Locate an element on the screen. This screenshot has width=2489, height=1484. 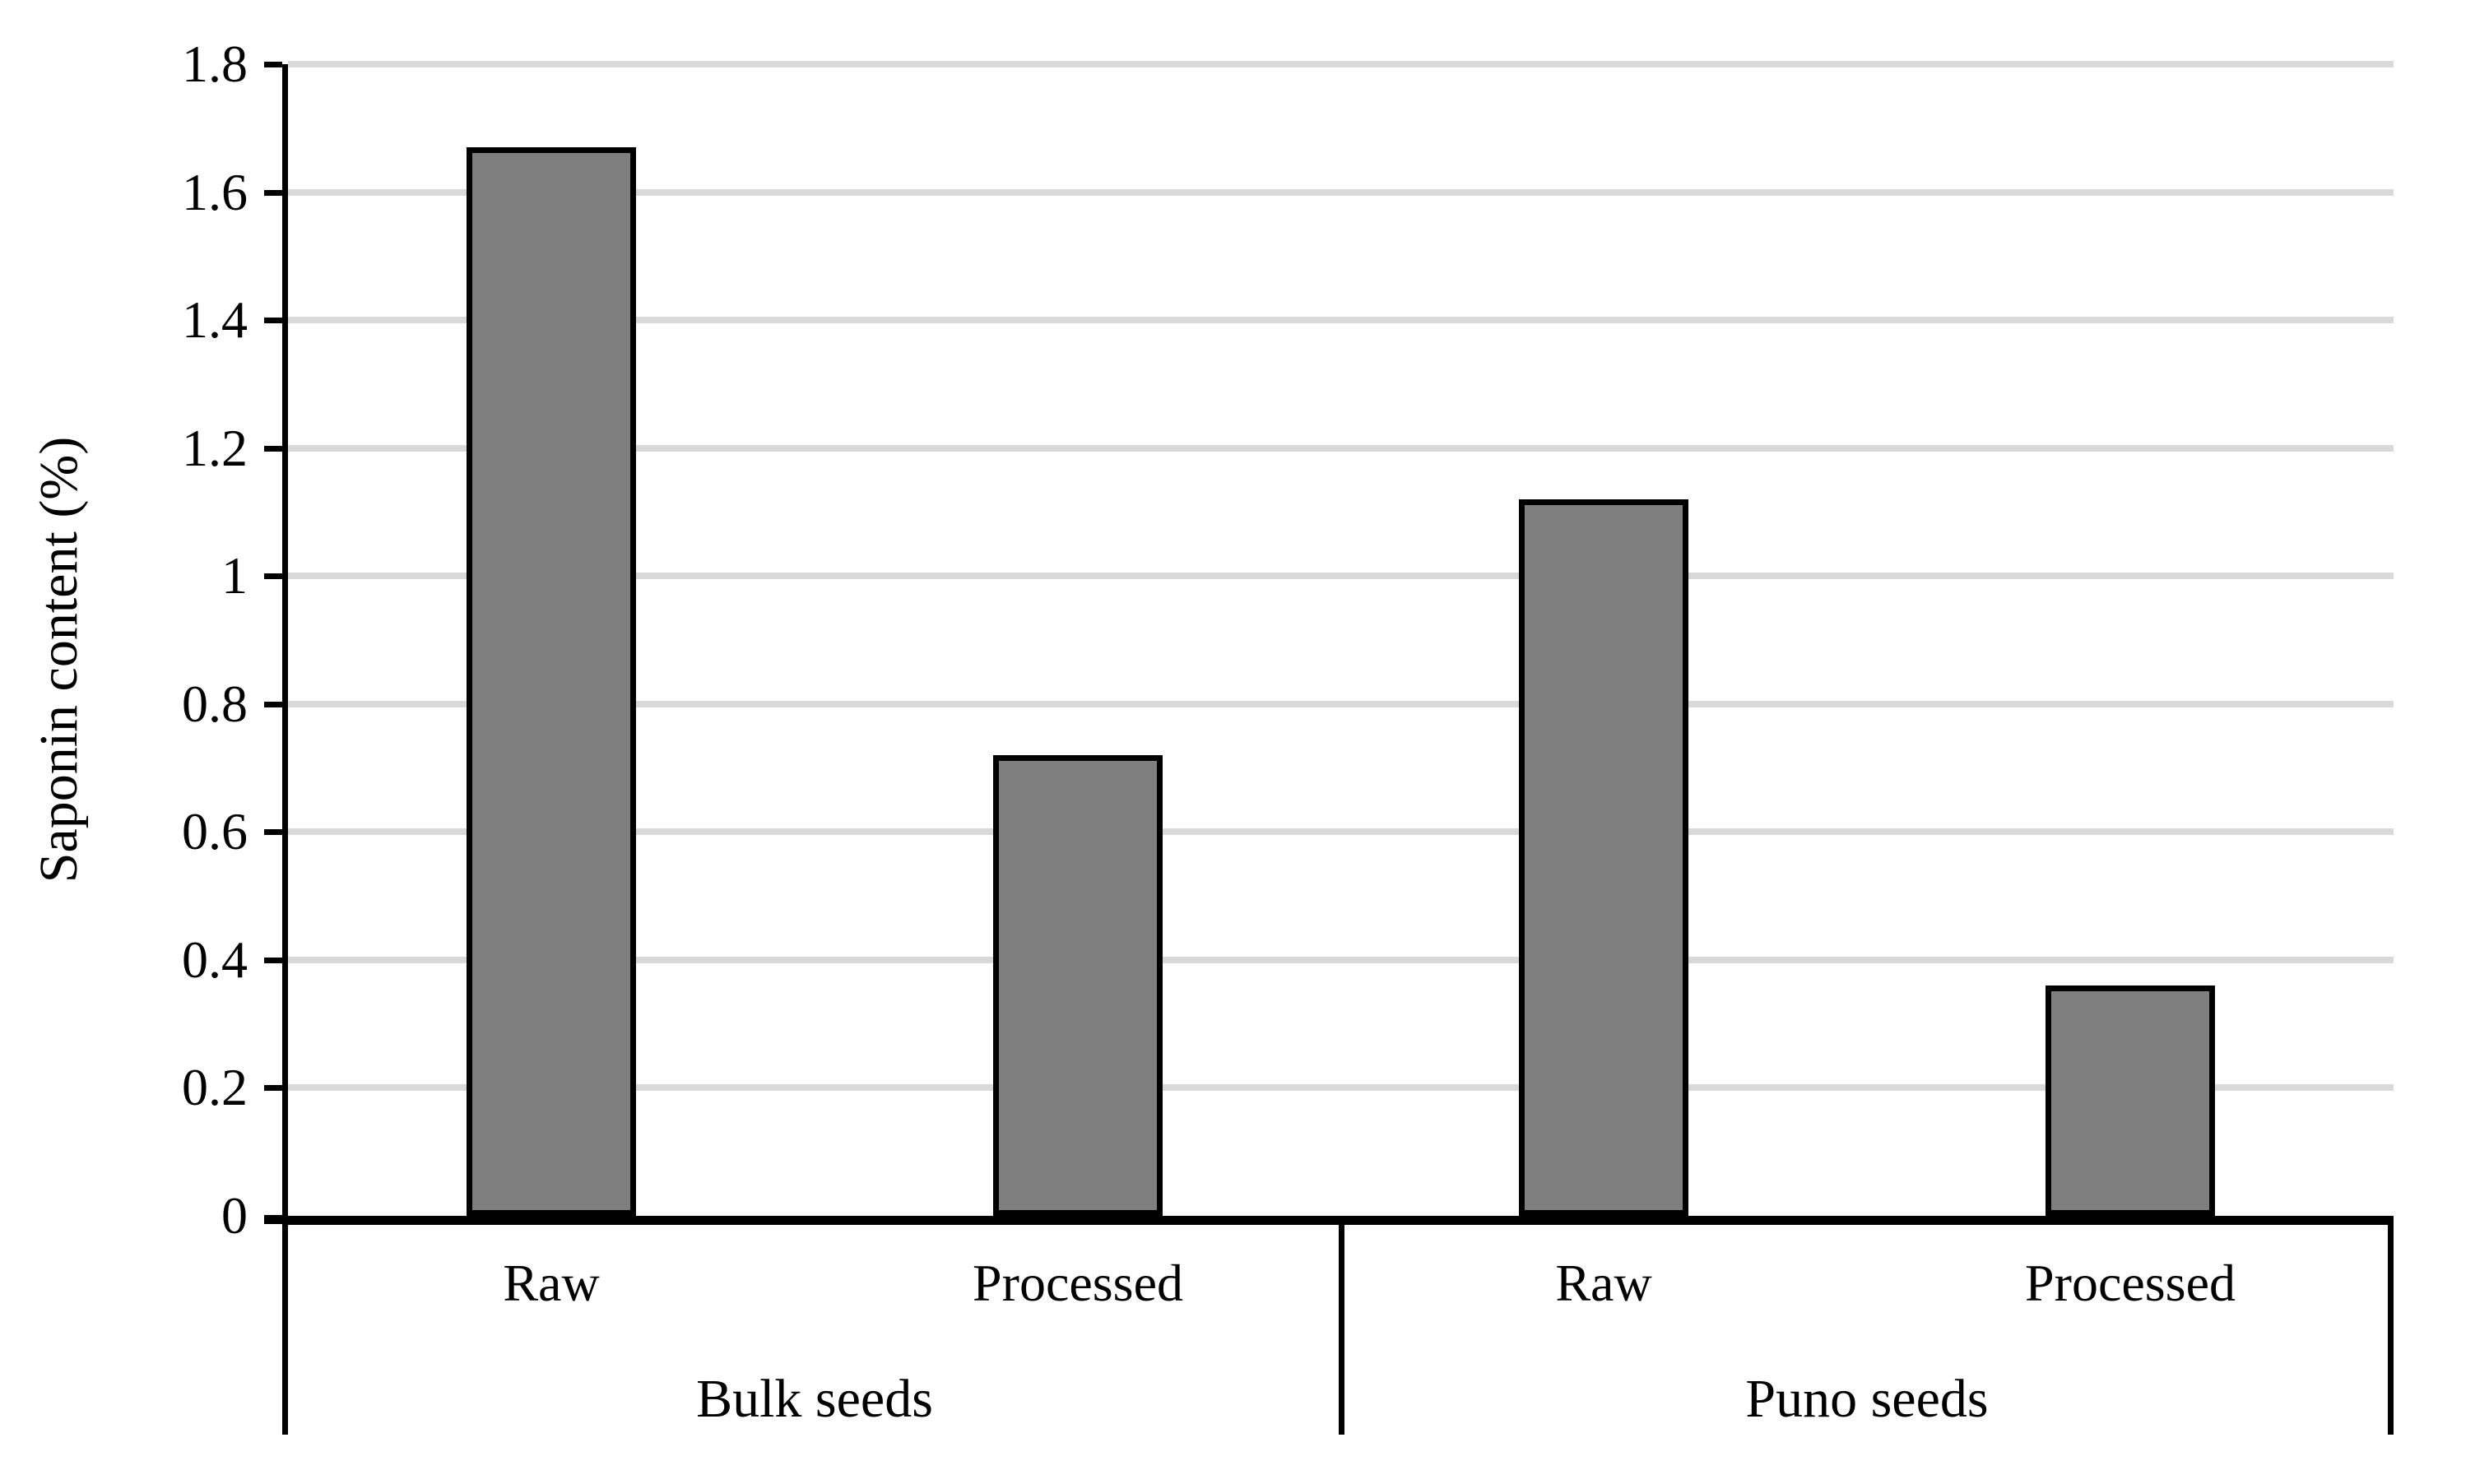
y-tick-label: 1.8 is located at coordinates (215, 64).